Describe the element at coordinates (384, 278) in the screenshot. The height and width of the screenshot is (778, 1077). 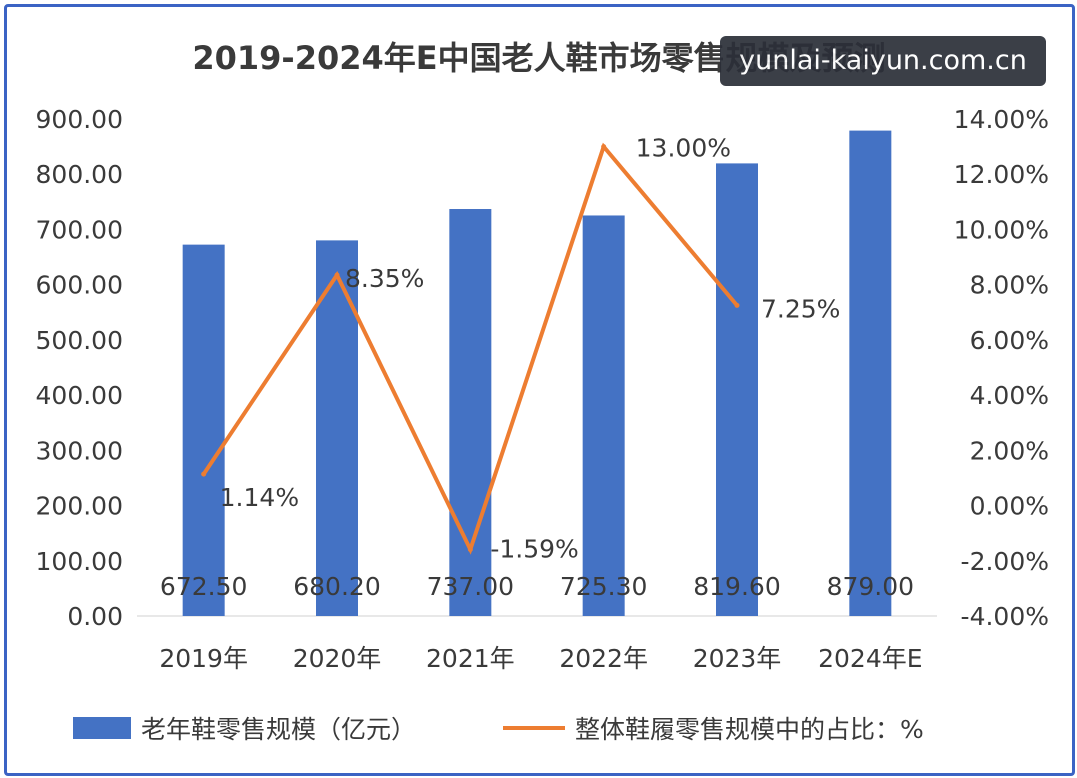
I see `line-value-label: 8.35%` at that location.